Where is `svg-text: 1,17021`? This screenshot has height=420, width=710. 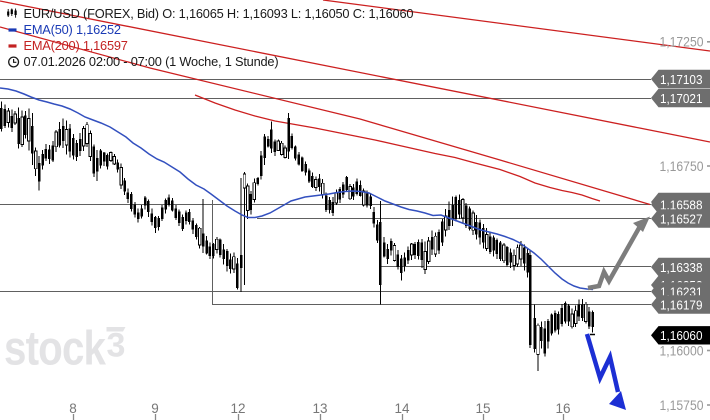 svg-text: 1,17021 is located at coordinates (681, 98).